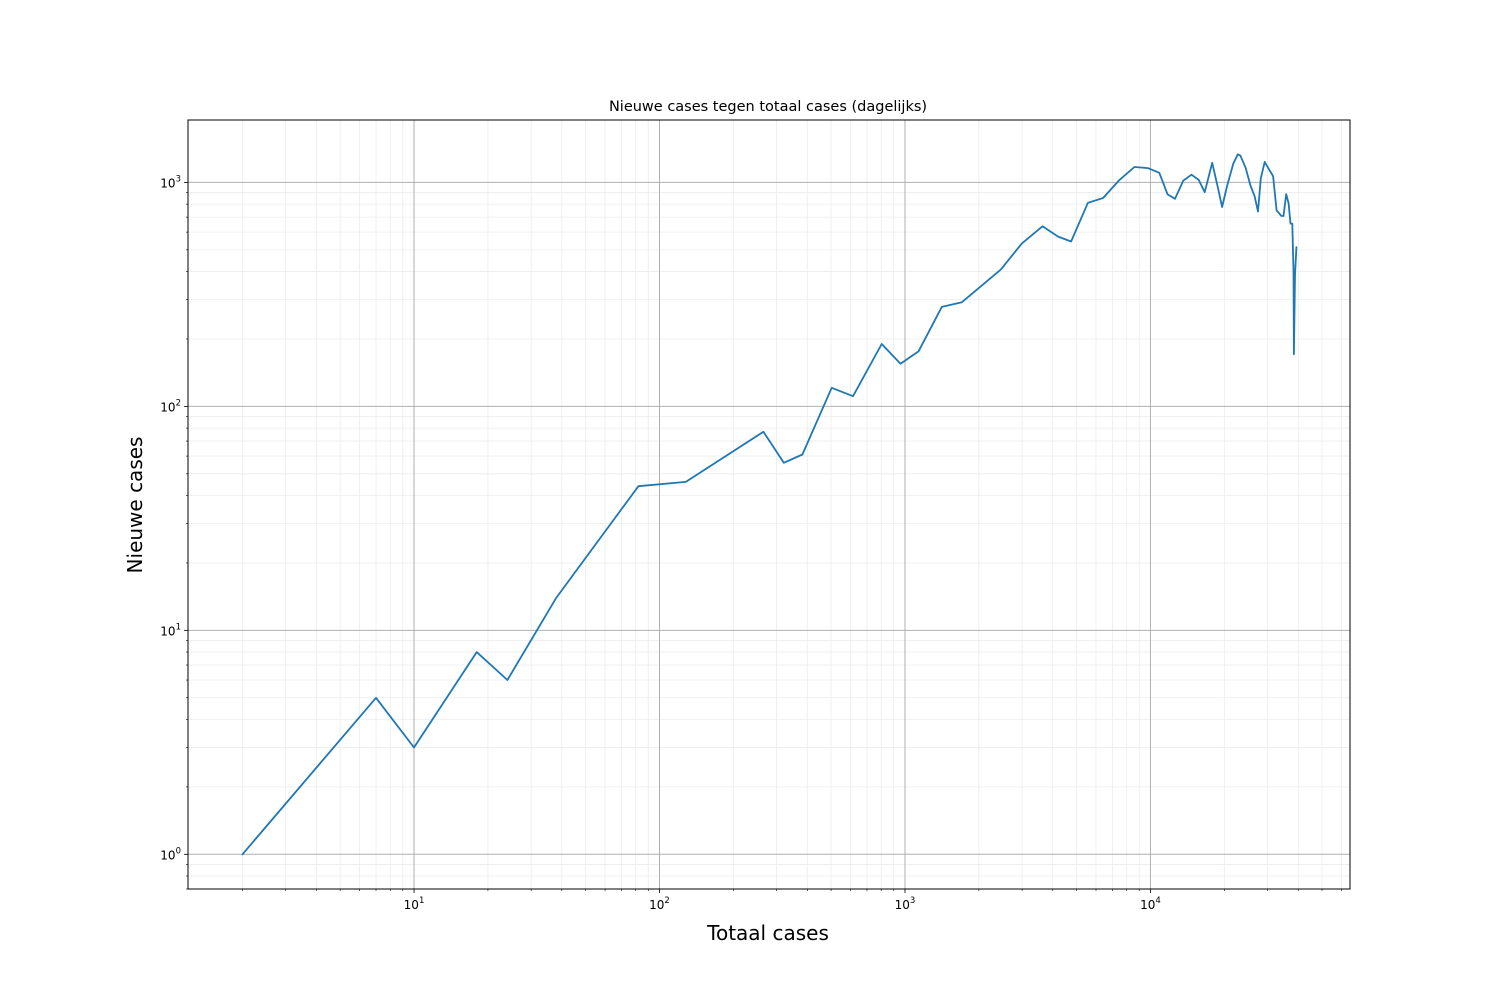 The height and width of the screenshot is (1000, 1500). What do you see at coordinates (178, 851) in the screenshot?
I see `y-tick-label-exponent: 0` at bounding box center [178, 851].